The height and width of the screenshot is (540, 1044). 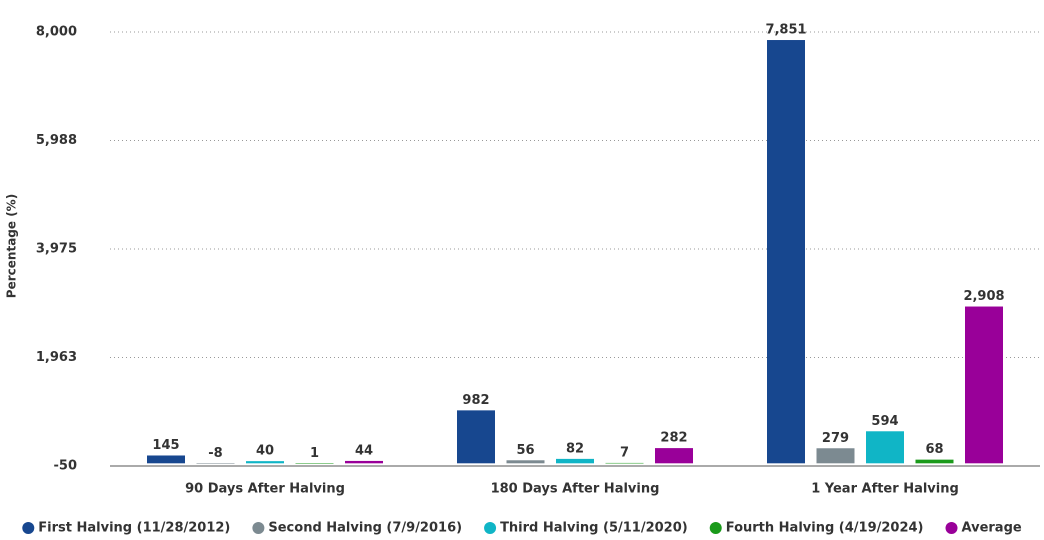 What do you see at coordinates (66, 466) in the screenshot?
I see `y-tick-label: -50` at bounding box center [66, 466].